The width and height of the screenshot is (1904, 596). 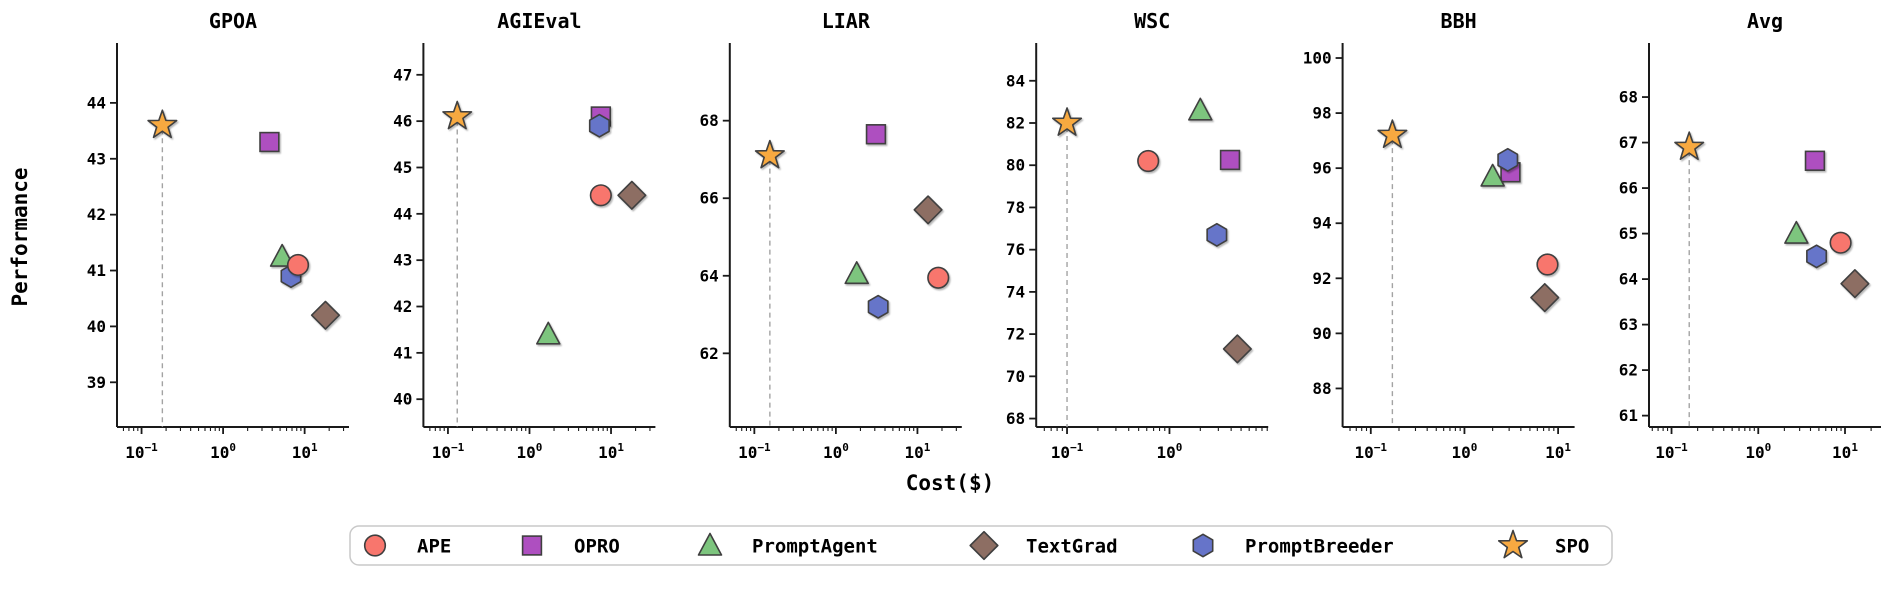 I want to click on square-icon, so click(x=532, y=545).